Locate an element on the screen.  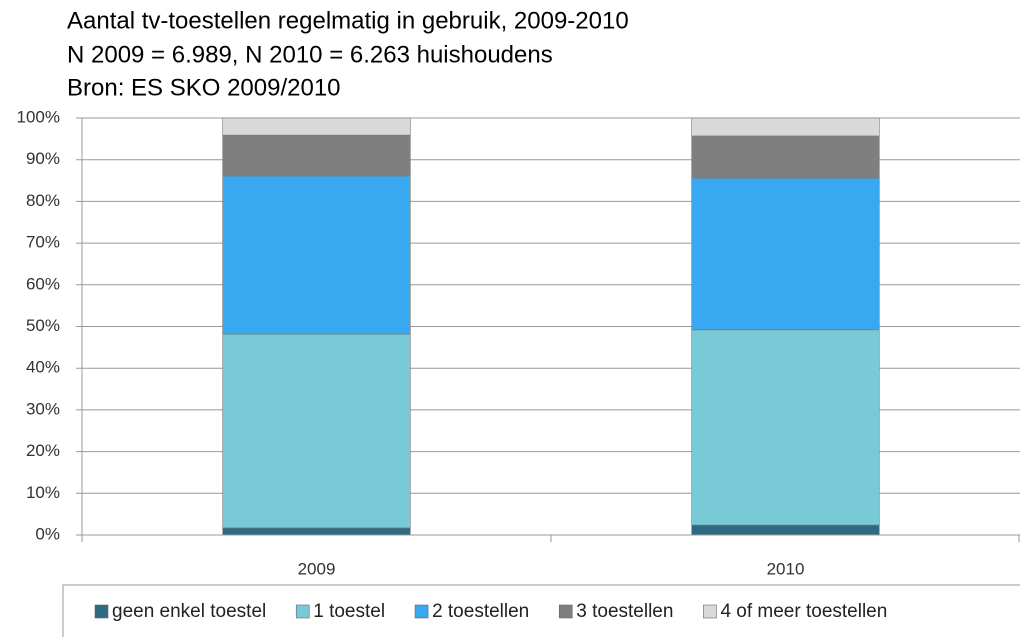
y-tick-label: 90% is located at coordinates (43, 158).